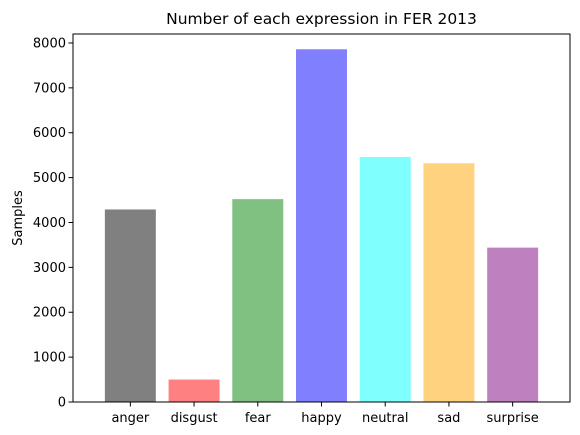 The image size is (580, 435). I want to click on bar-happy, so click(321, 225).